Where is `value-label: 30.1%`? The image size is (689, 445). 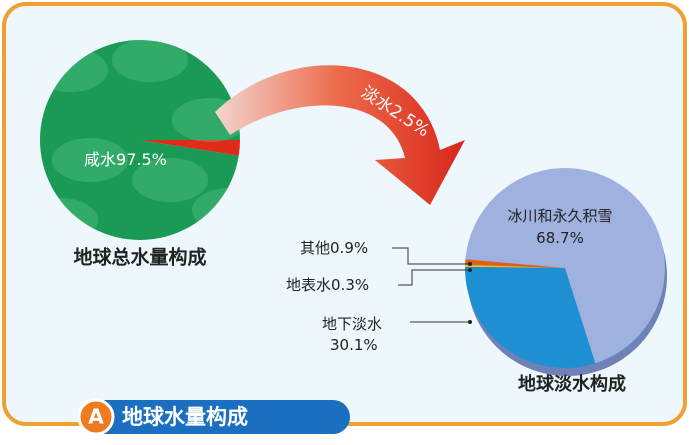
value-label: 30.1% is located at coordinates (354, 345).